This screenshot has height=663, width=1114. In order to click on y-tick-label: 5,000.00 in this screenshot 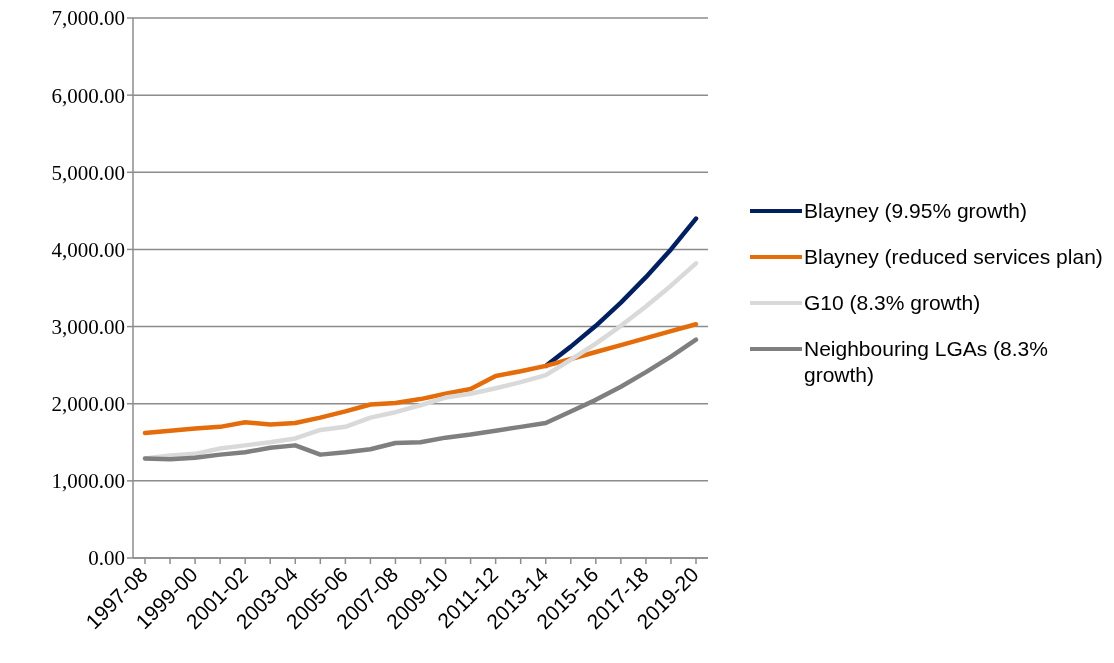, I will do `click(88, 172)`.